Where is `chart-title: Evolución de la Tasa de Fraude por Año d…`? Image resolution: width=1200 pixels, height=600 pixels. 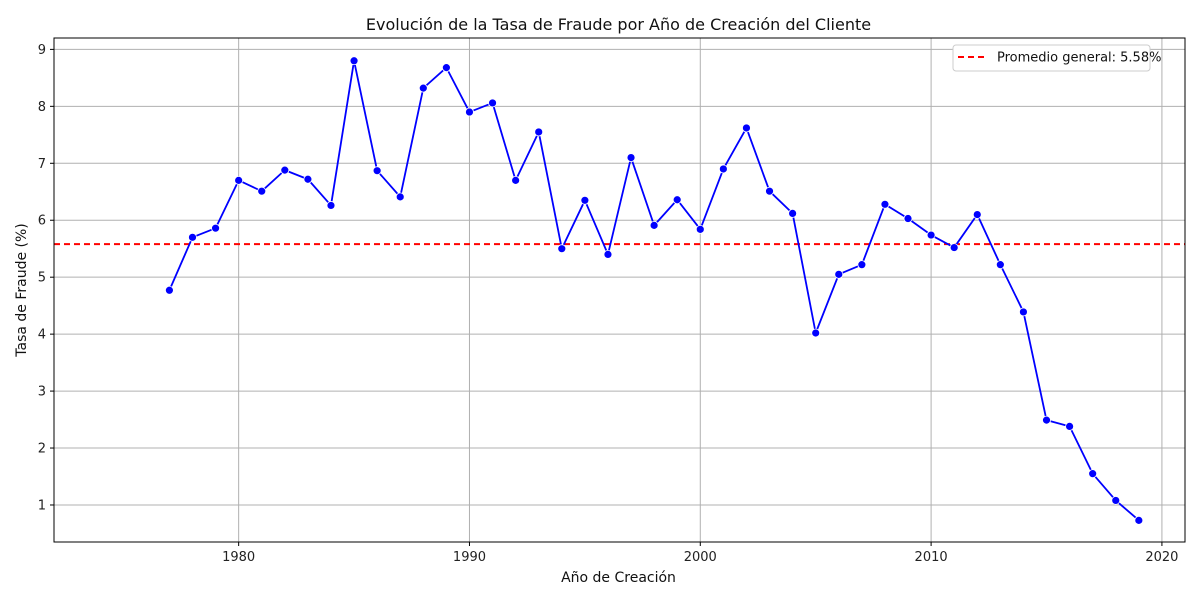
chart-title: Evolución de la Tasa de Fraude por Año d… is located at coordinates (618, 24).